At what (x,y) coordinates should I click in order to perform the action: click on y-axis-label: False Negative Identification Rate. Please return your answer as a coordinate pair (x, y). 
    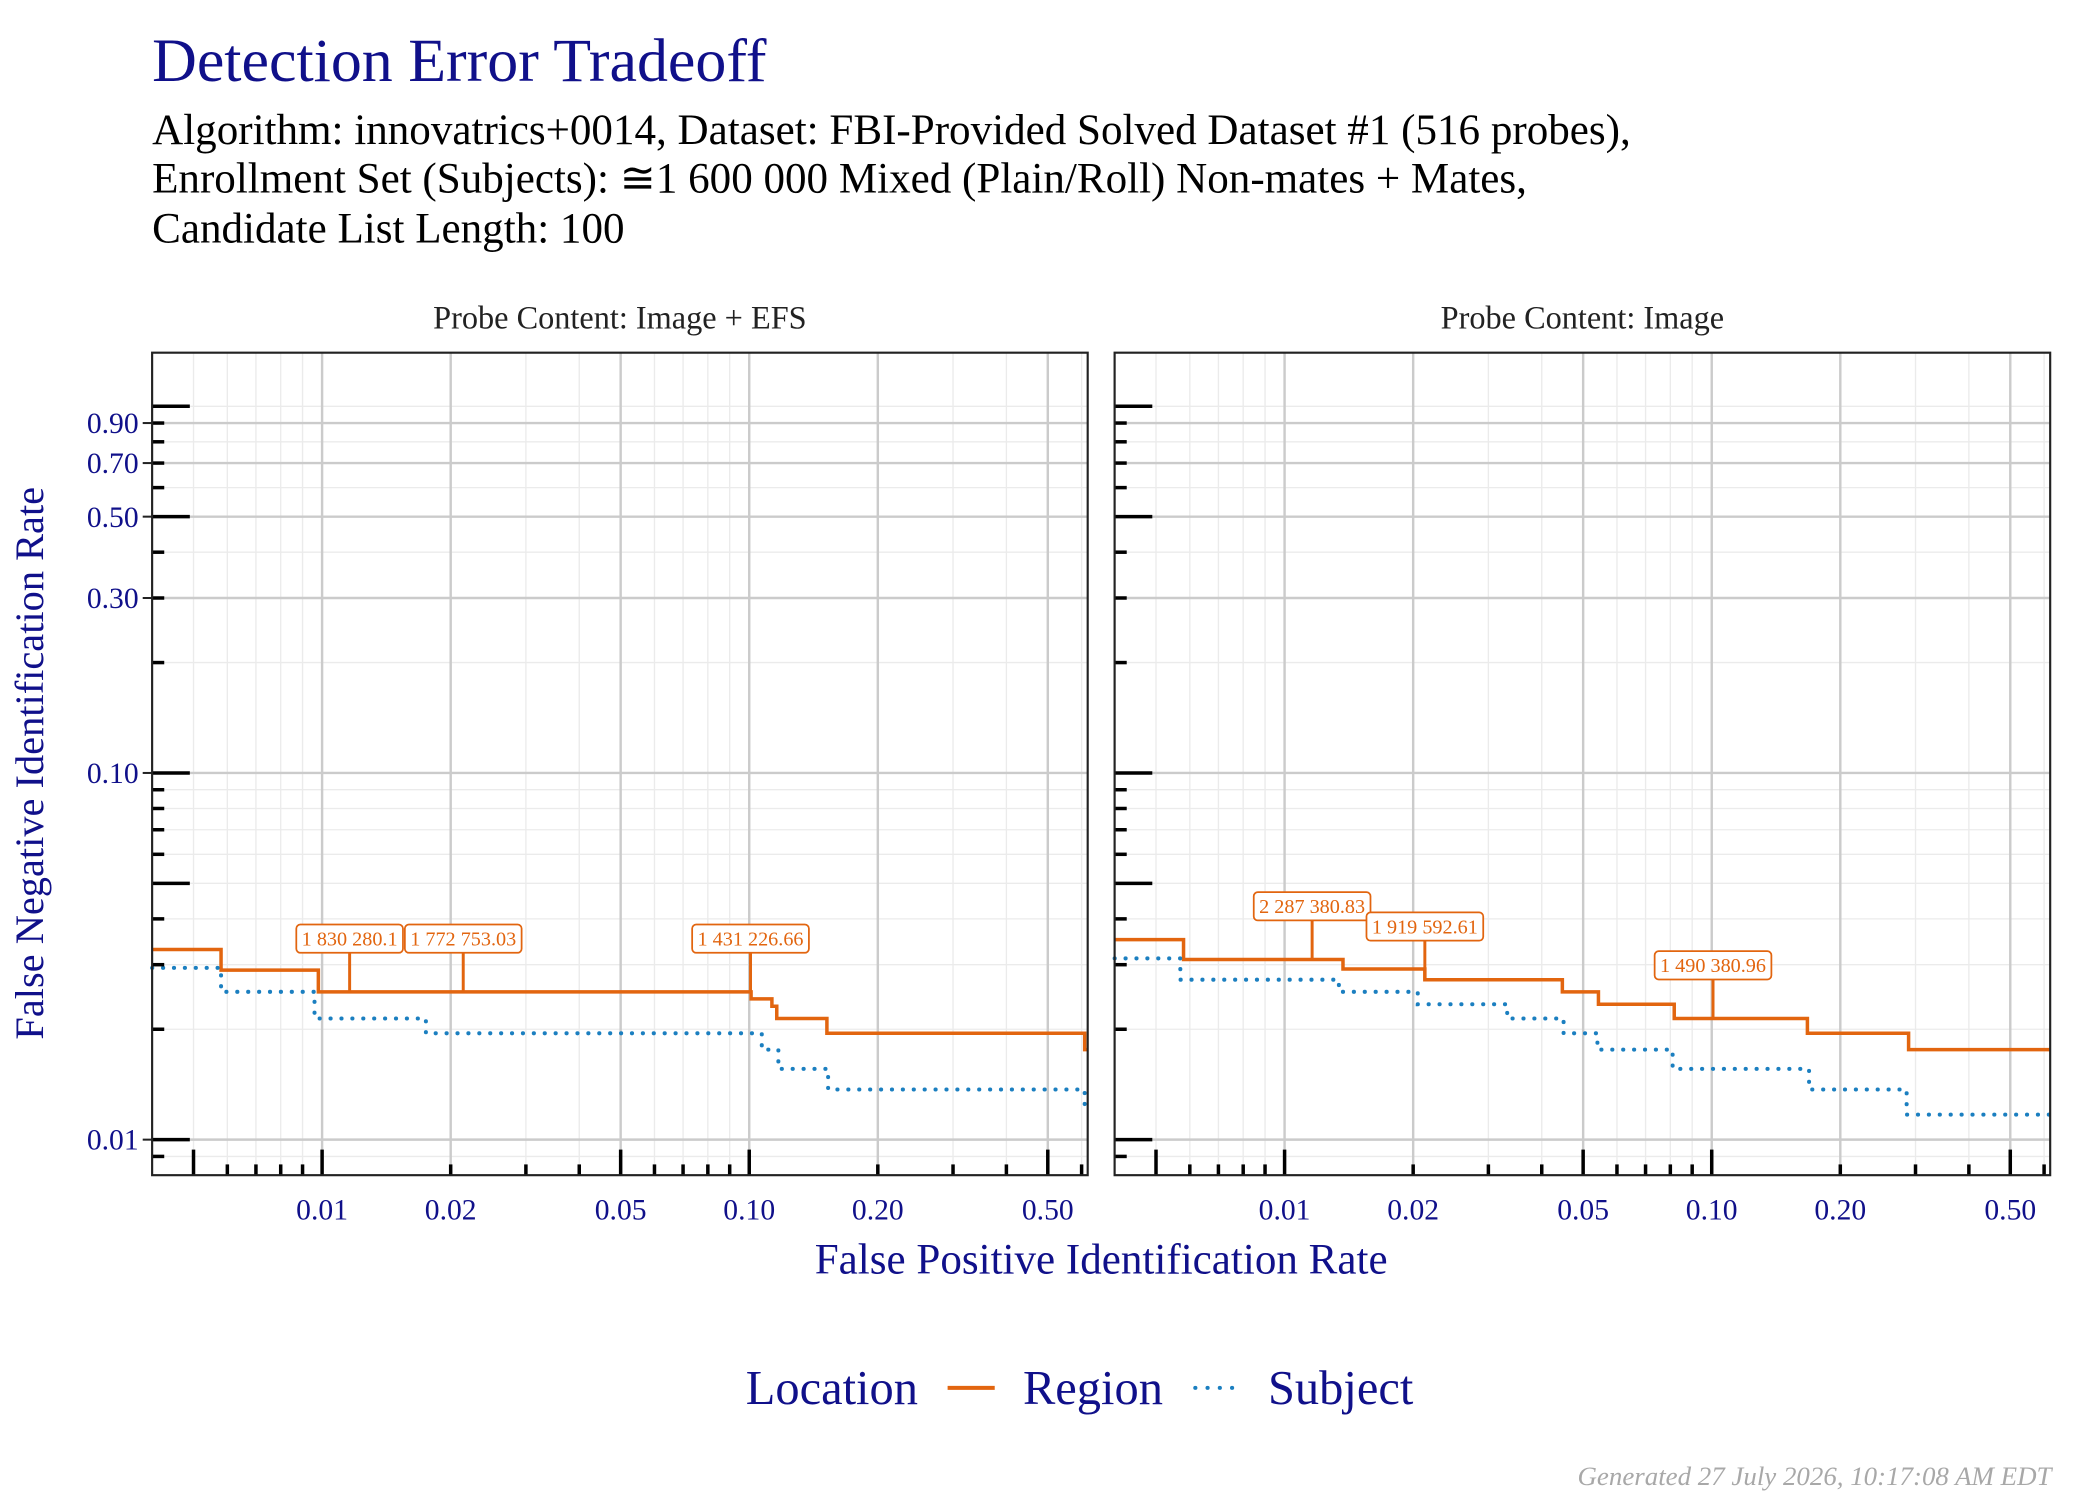
    Looking at the image, I should click on (29, 763).